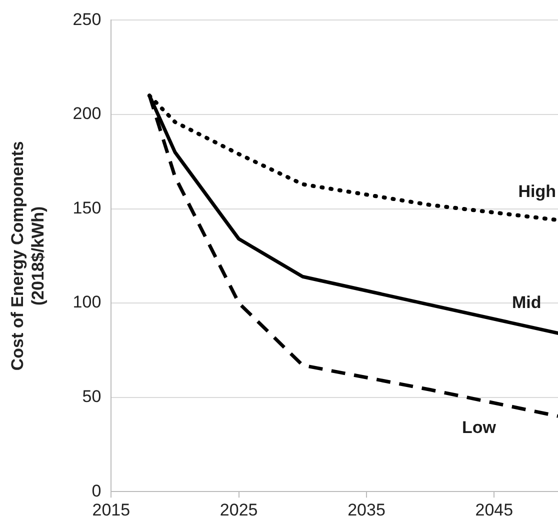 The width and height of the screenshot is (558, 526). I want to click on x-tick-label: 2045, so click(494, 510).